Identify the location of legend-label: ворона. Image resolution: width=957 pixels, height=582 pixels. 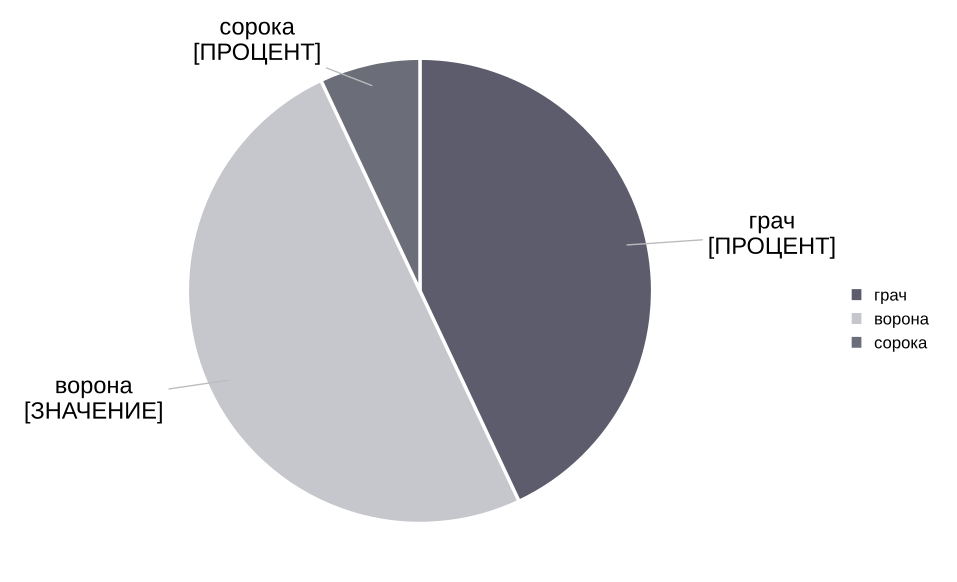
(902, 321).